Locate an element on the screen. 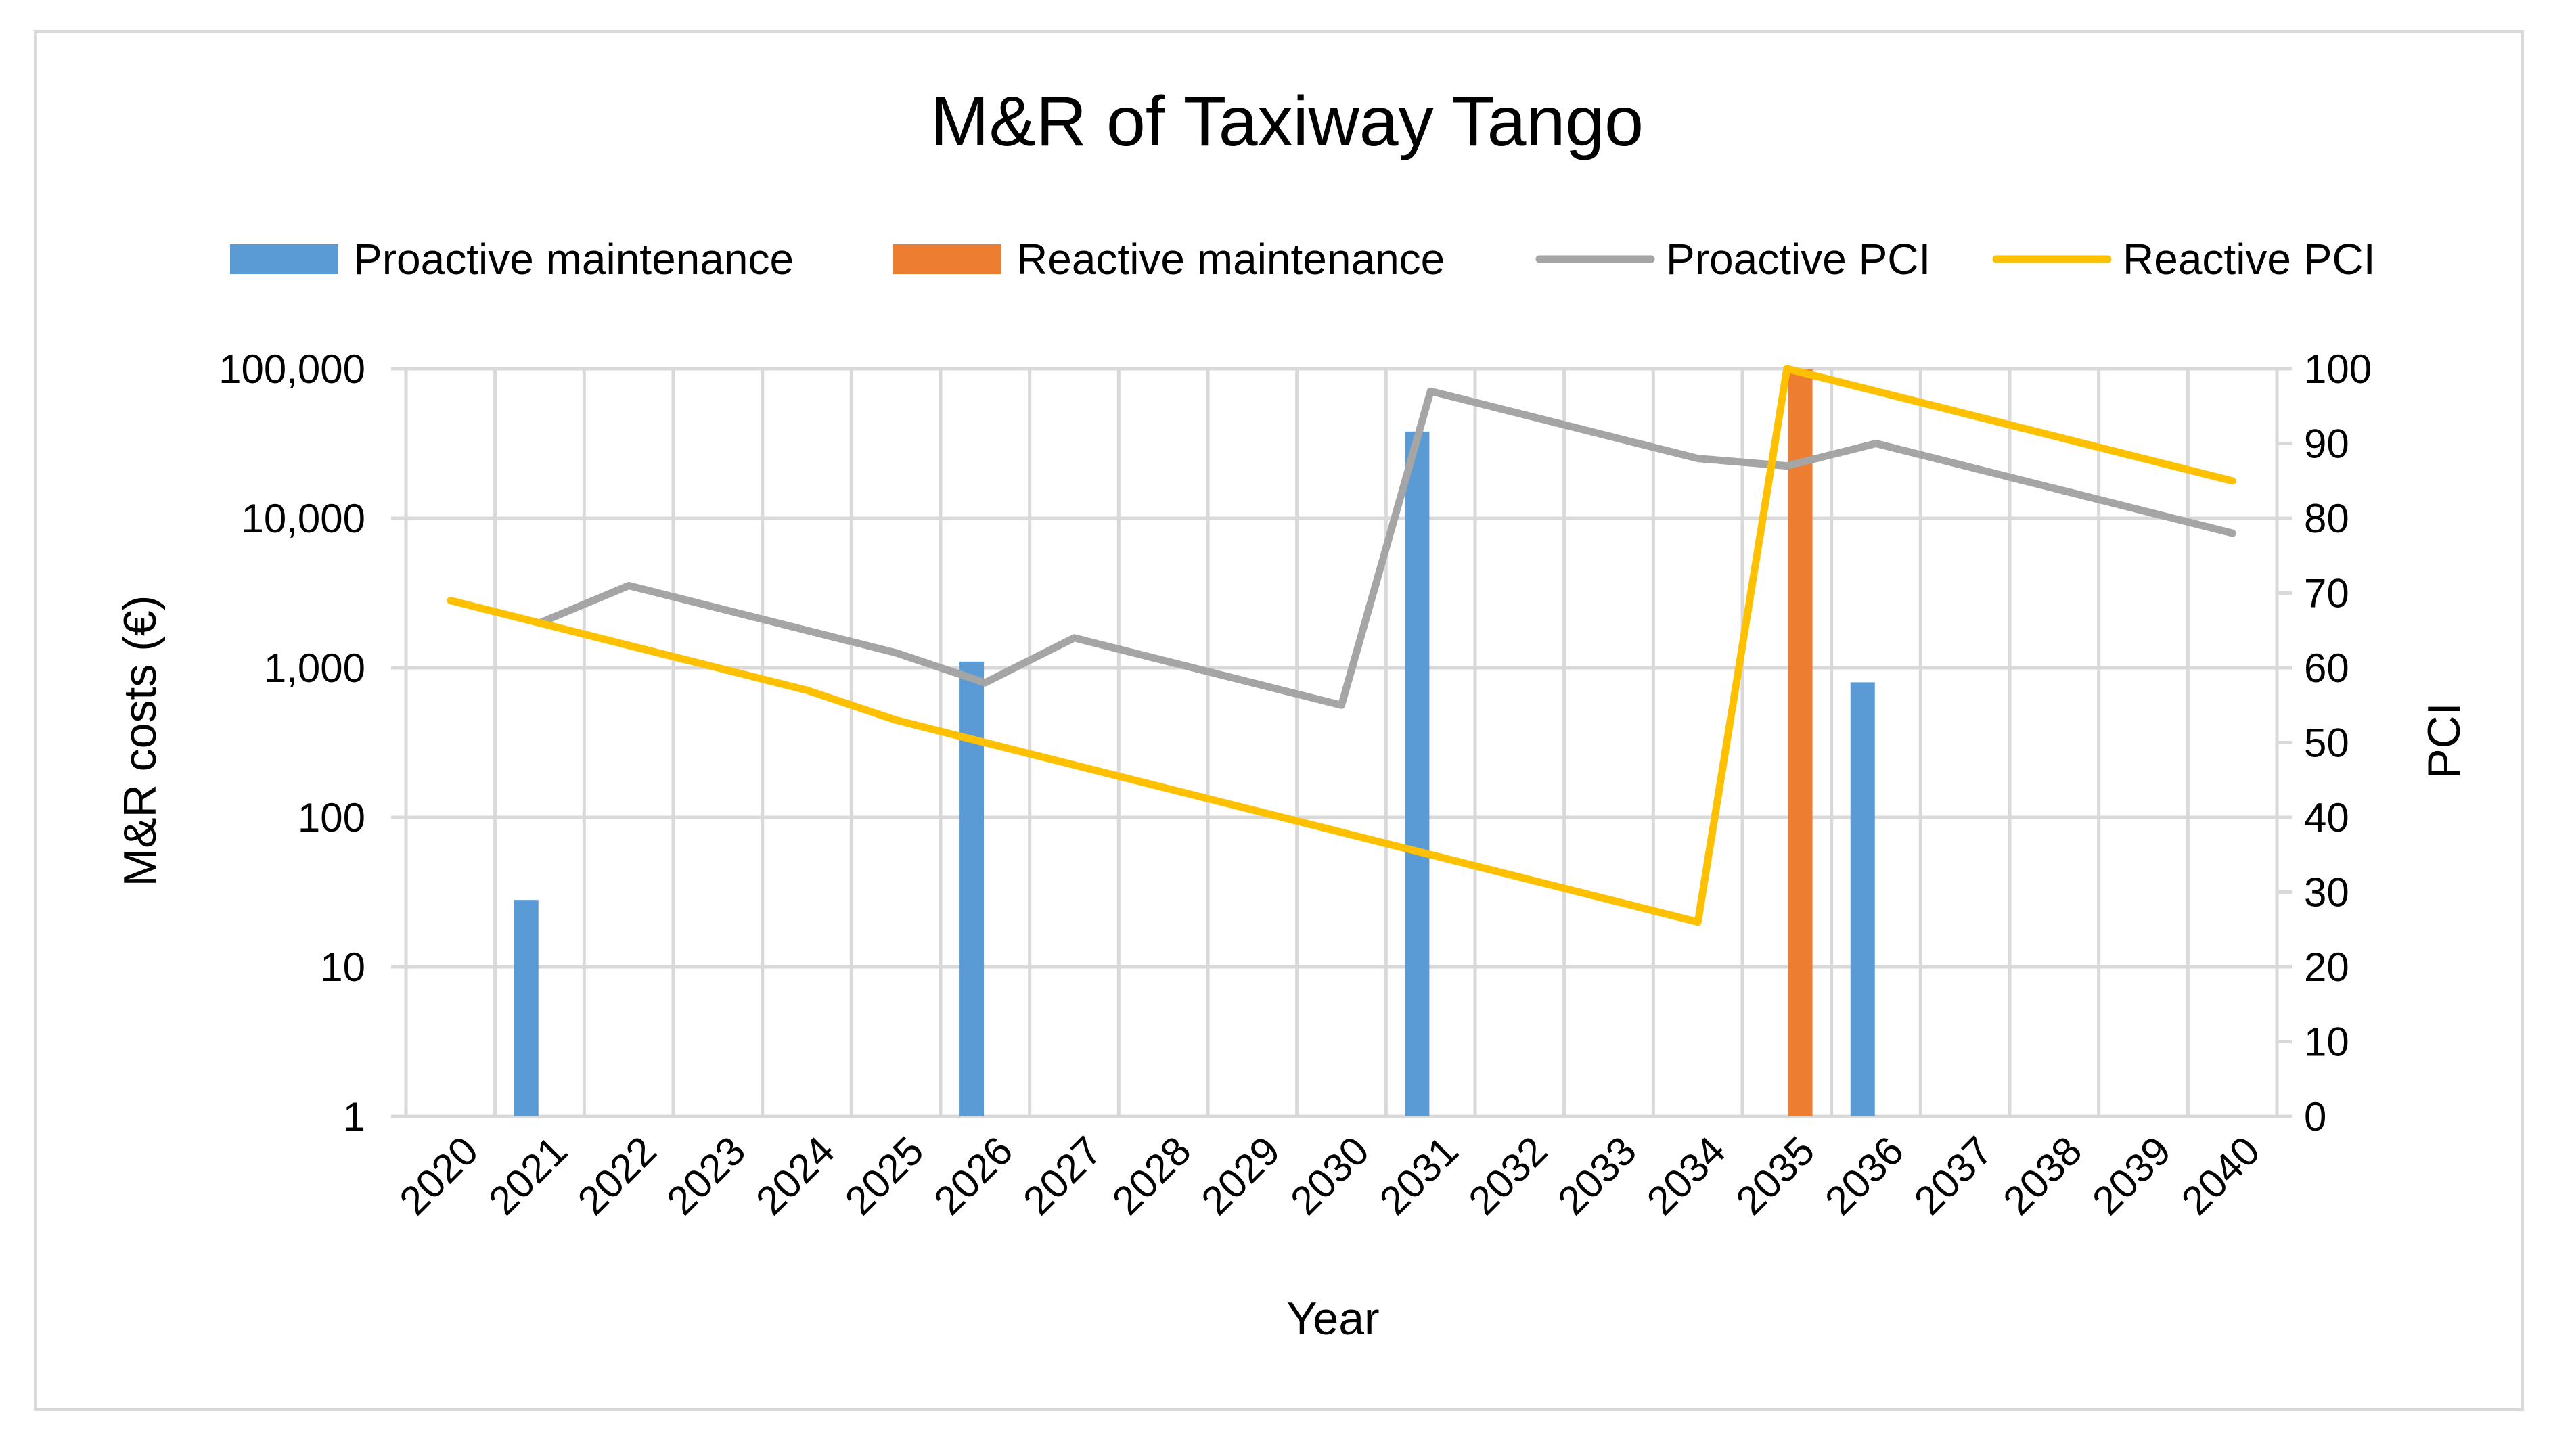  x-tick-label: 2022 is located at coordinates (617, 1176).